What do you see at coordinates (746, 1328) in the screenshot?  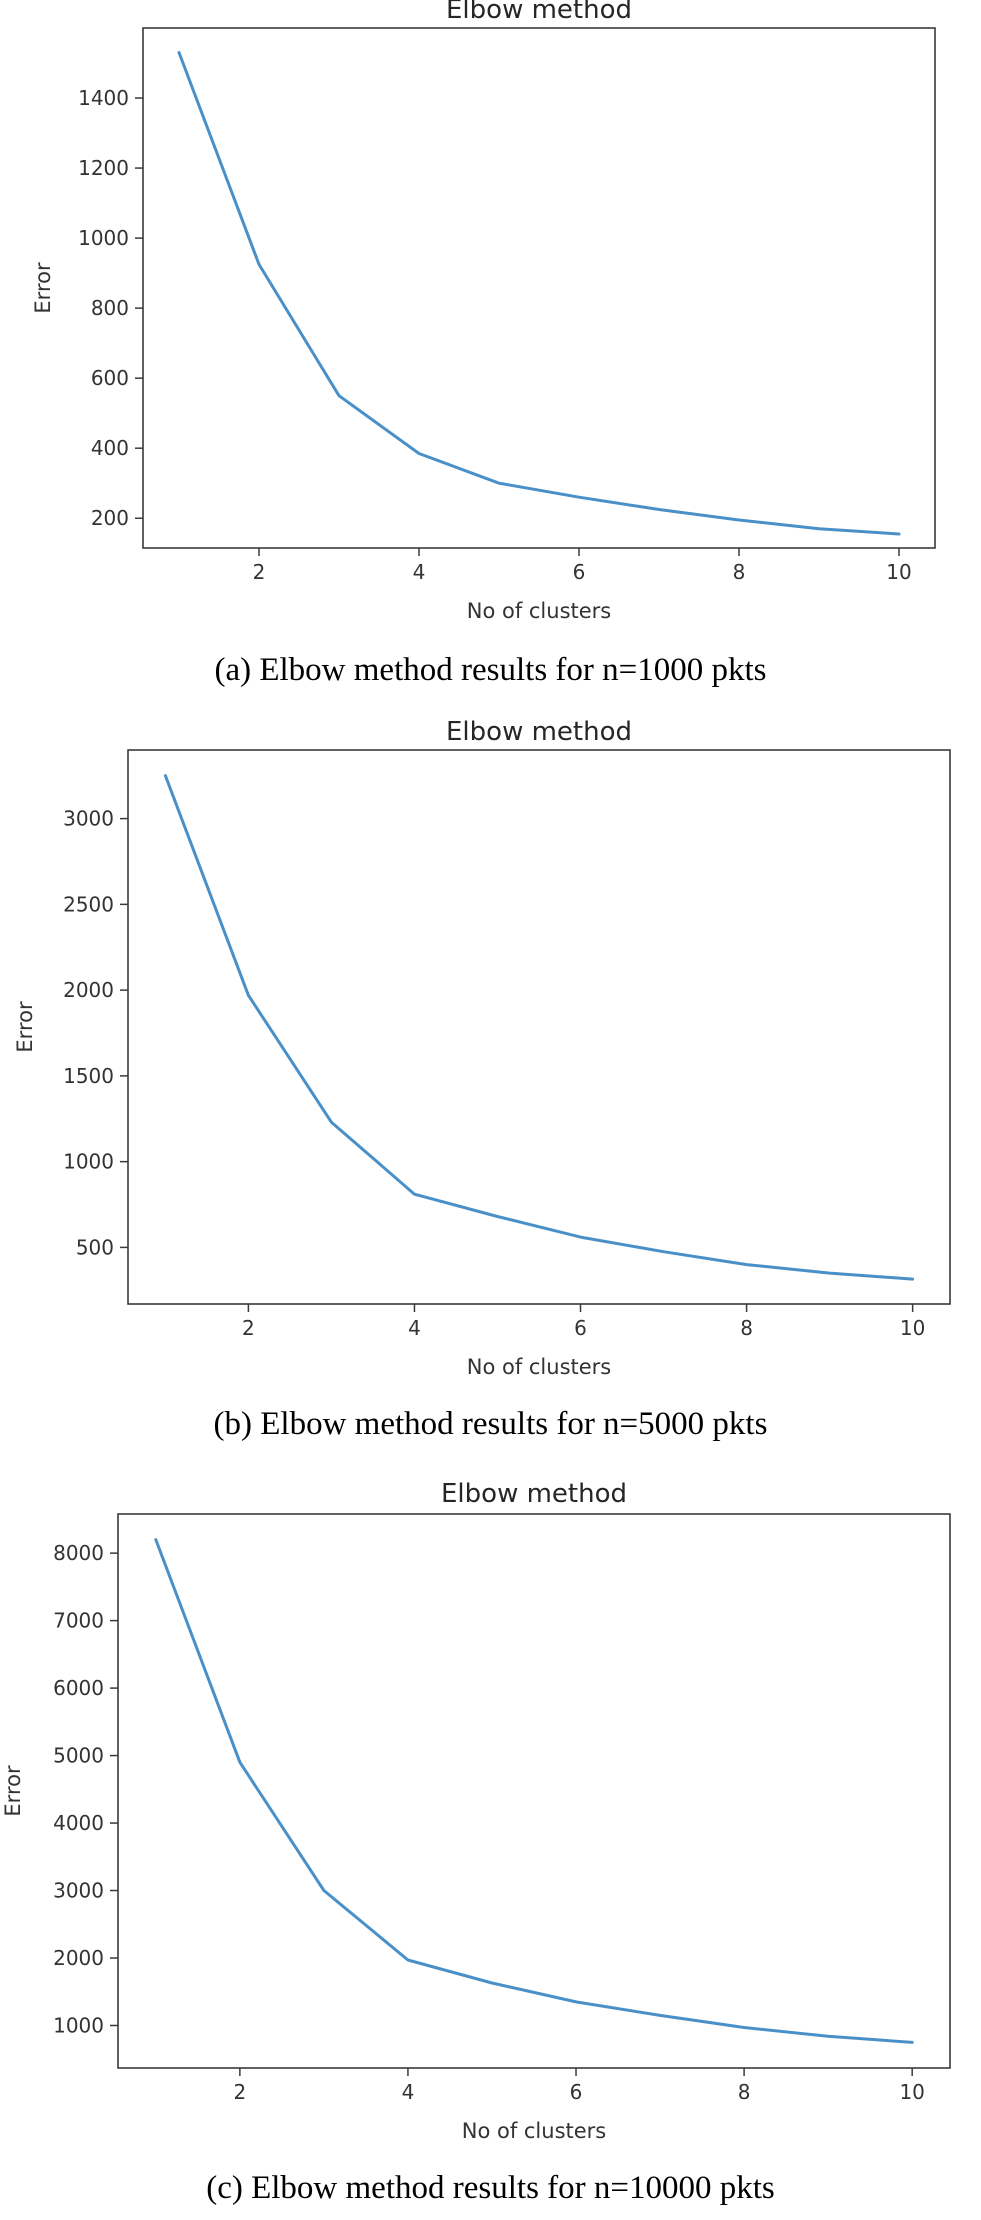 I see `x-tick-label-b: 8` at bounding box center [746, 1328].